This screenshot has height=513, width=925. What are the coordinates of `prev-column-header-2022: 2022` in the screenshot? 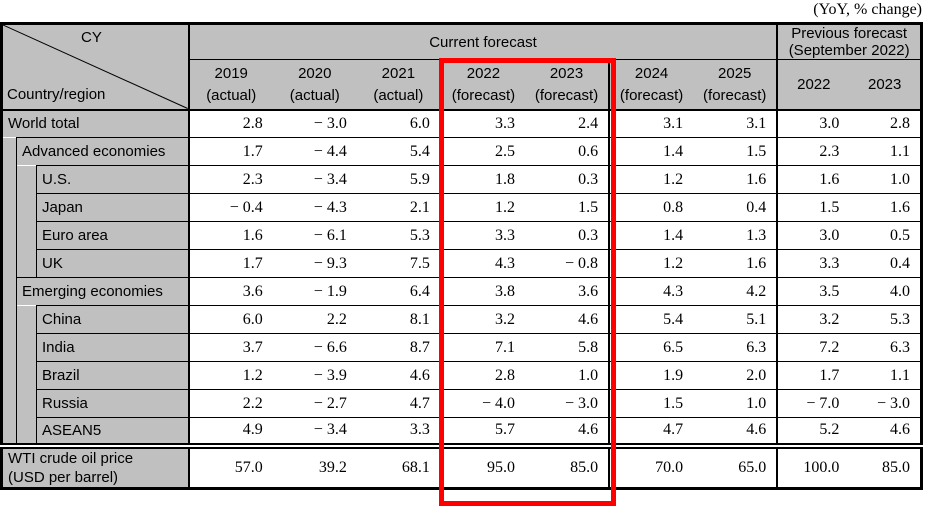 It's located at (813, 85).